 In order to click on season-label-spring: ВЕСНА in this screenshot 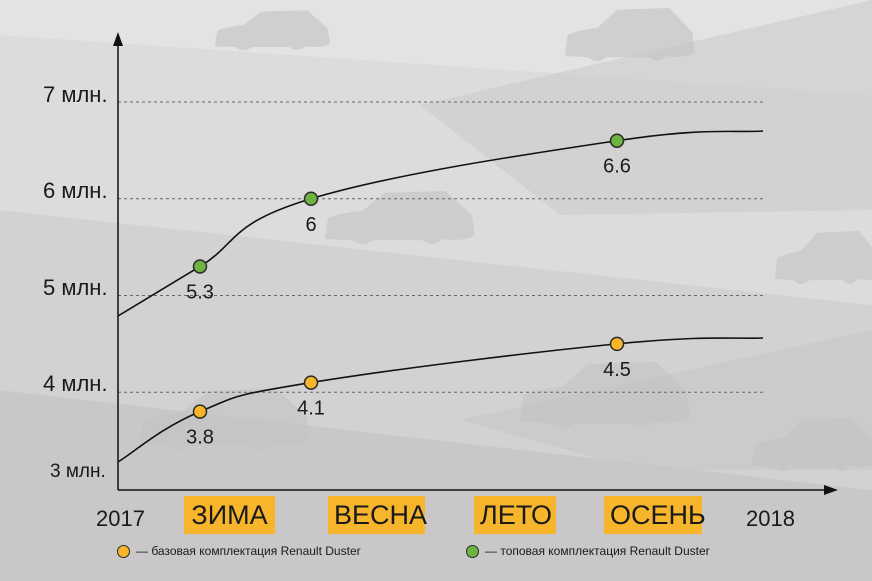, I will do `click(377, 515)`.